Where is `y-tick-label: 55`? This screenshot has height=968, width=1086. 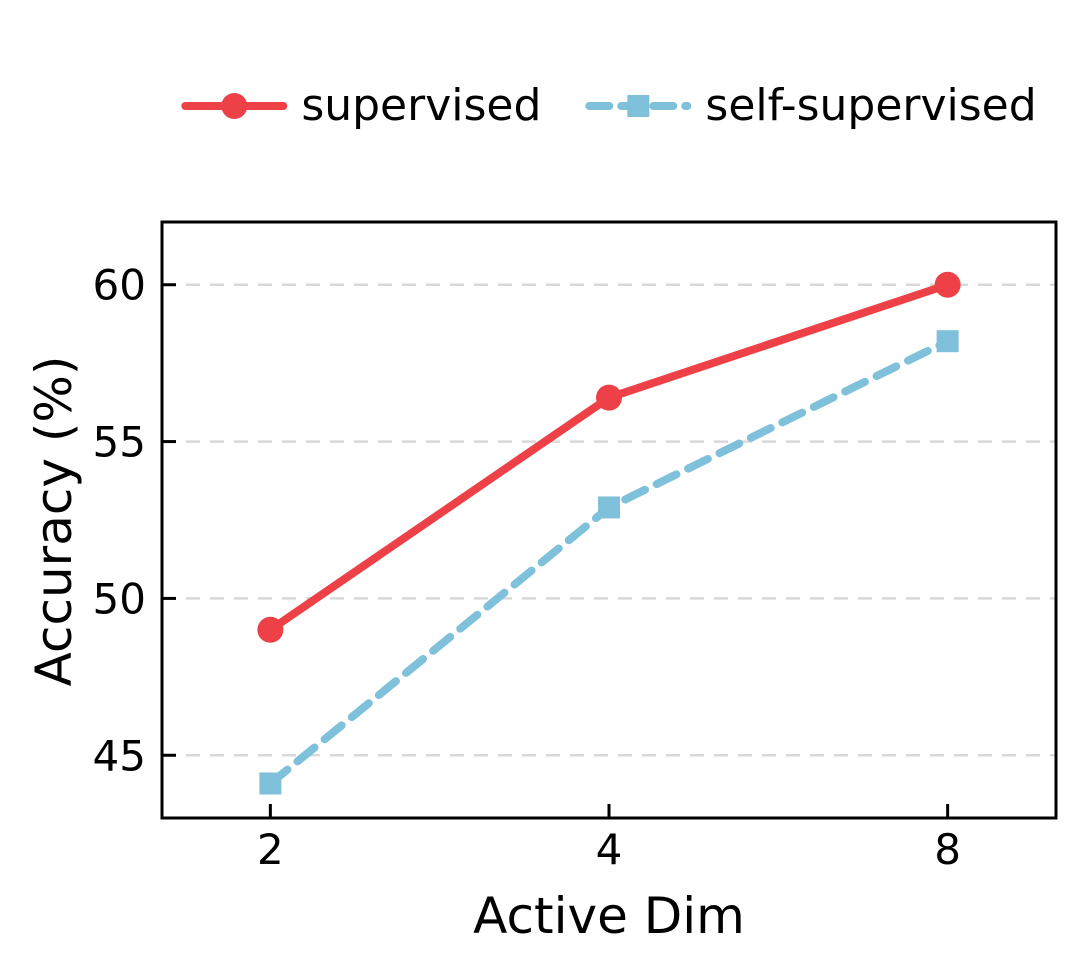 y-tick-label: 55 is located at coordinates (119, 442).